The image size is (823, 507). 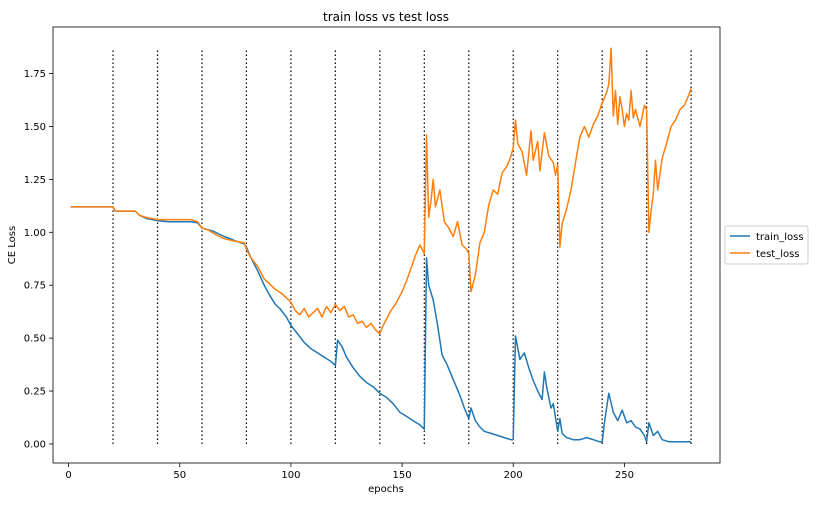 What do you see at coordinates (780, 237) in the screenshot?
I see `legend-label-train-loss: train_loss` at bounding box center [780, 237].